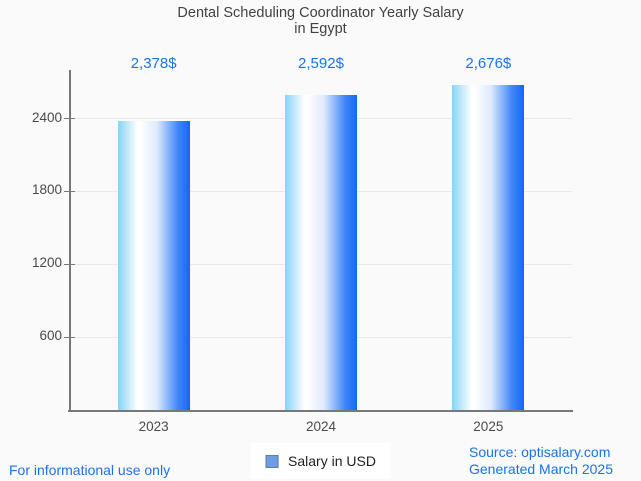 Image resolution: width=641 pixels, height=481 pixels. Describe the element at coordinates (46, 117) in the screenshot. I see `y-axis-label-2400: 2400` at that location.